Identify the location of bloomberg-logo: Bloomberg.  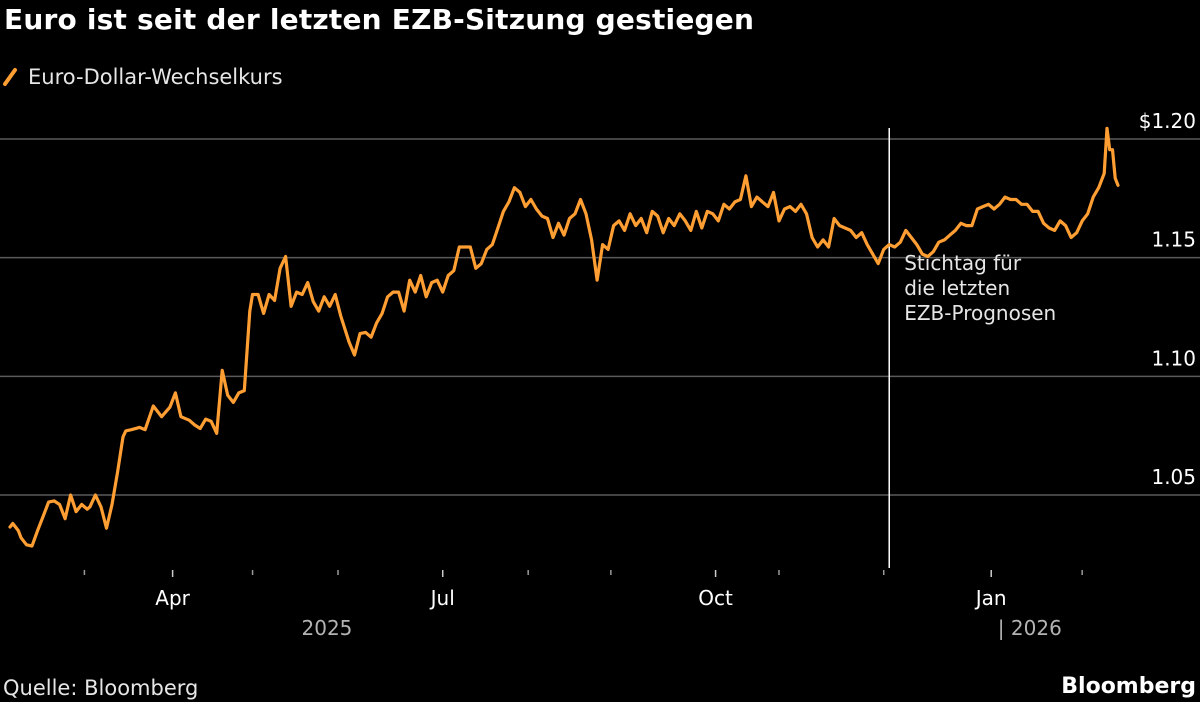
(1128, 686).